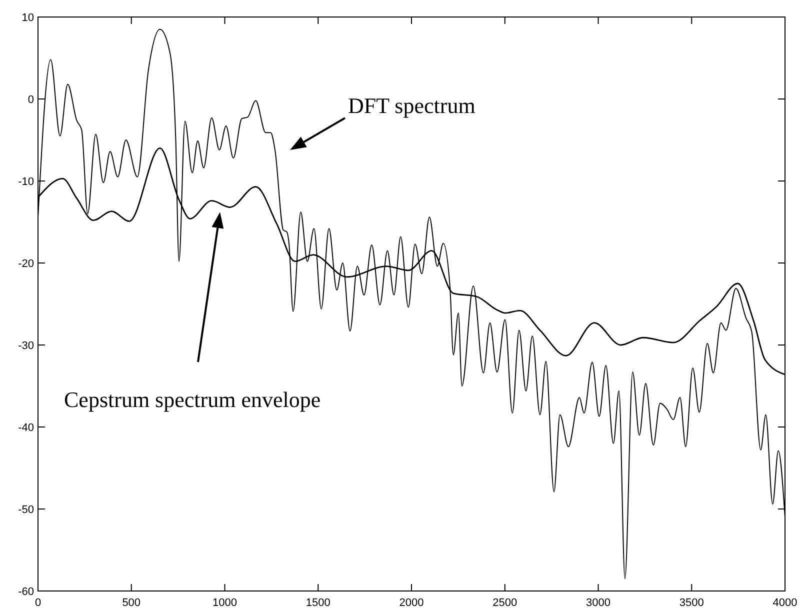 The height and width of the screenshot is (612, 803). Describe the element at coordinates (26, 346) in the screenshot. I see `y-tick-label: -30` at that location.